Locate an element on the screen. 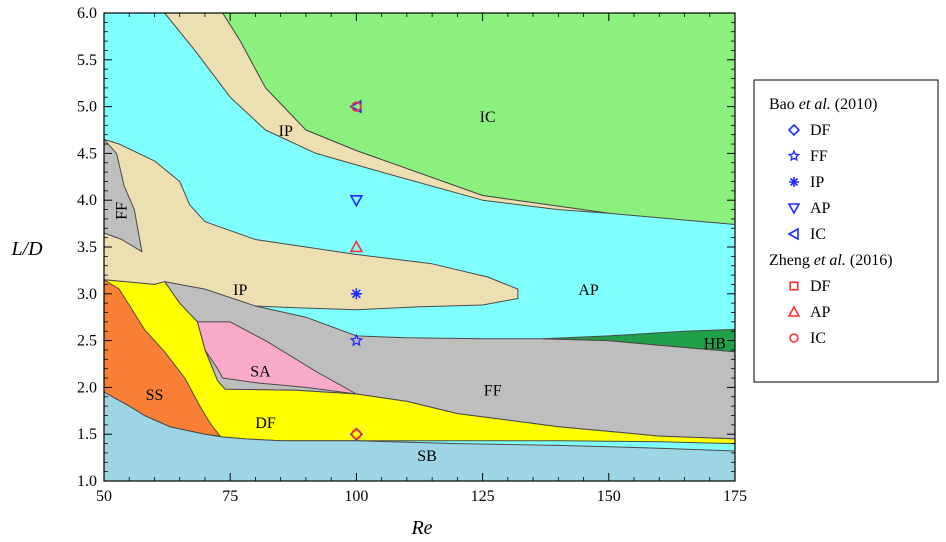  x-tick-label: 175 is located at coordinates (735, 496).